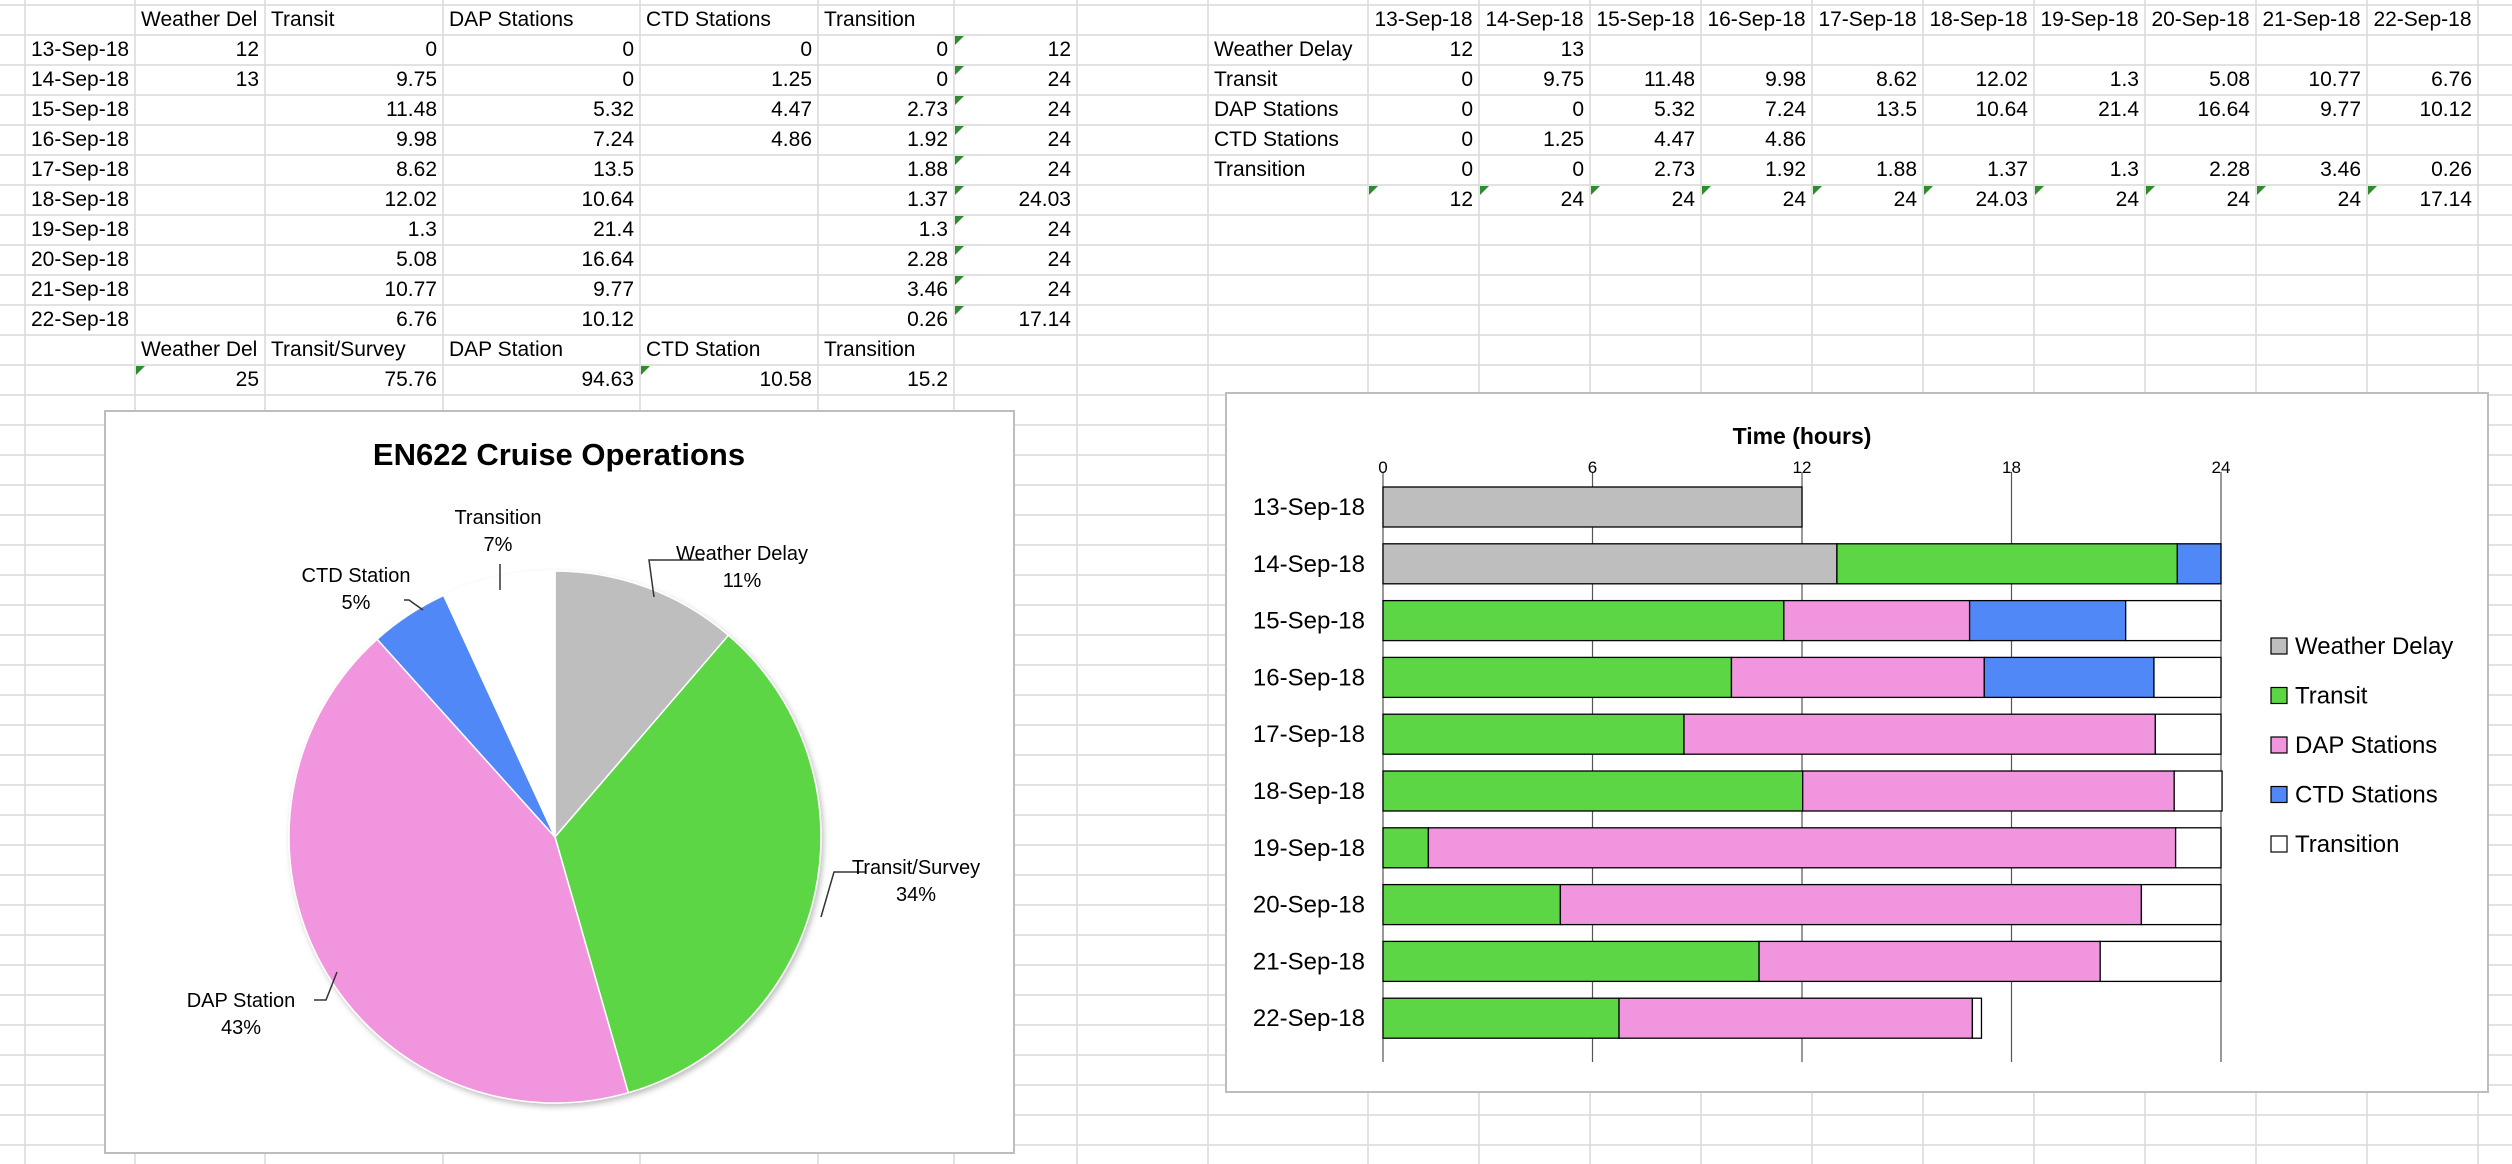 Image resolution: width=2512 pixels, height=1164 pixels. I want to click on right-value-cell: 12, so click(1461, 49).